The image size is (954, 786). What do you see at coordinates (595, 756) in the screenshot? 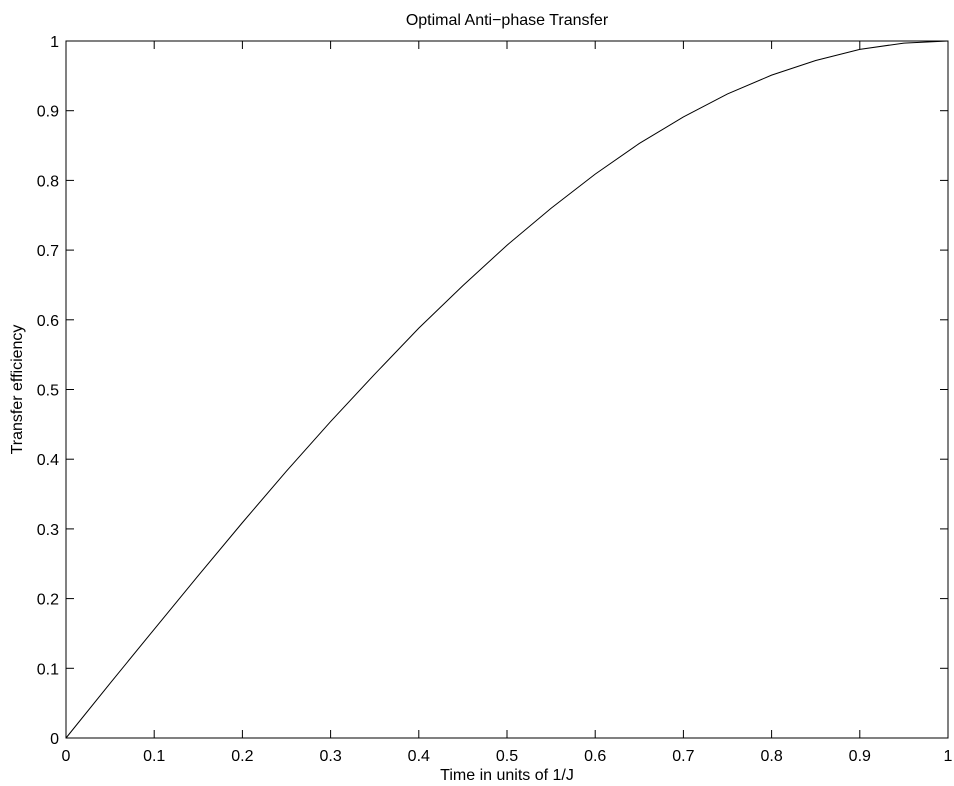
I see `x-tick-label: 0.6` at bounding box center [595, 756].